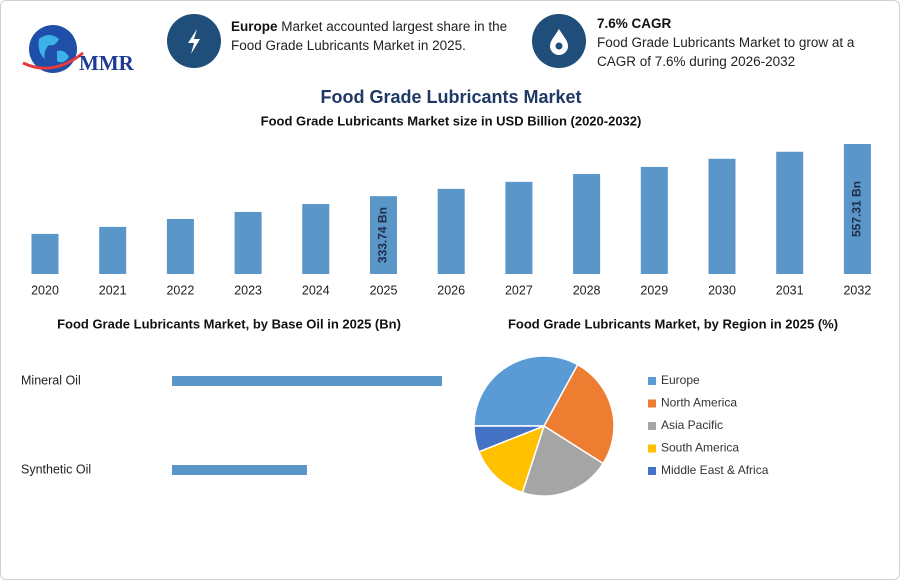 The height and width of the screenshot is (580, 900). I want to click on legend-label: North America, so click(699, 403).